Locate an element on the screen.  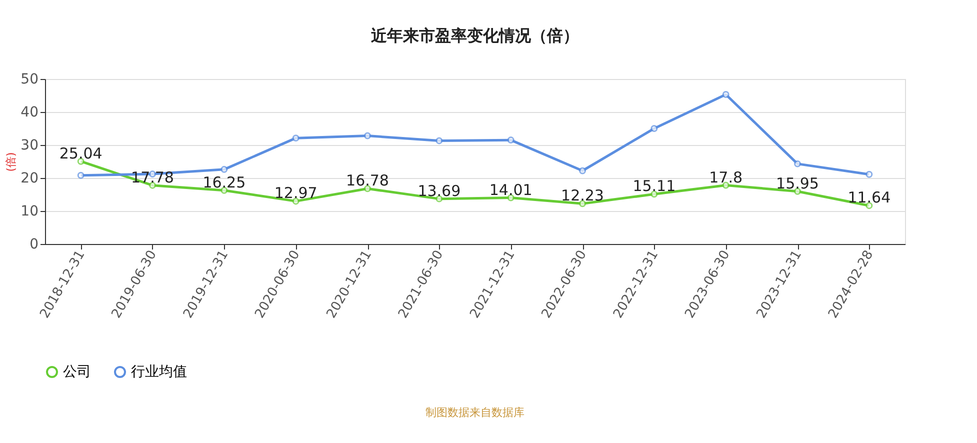
data-label: 12.23 is located at coordinates (582, 195).